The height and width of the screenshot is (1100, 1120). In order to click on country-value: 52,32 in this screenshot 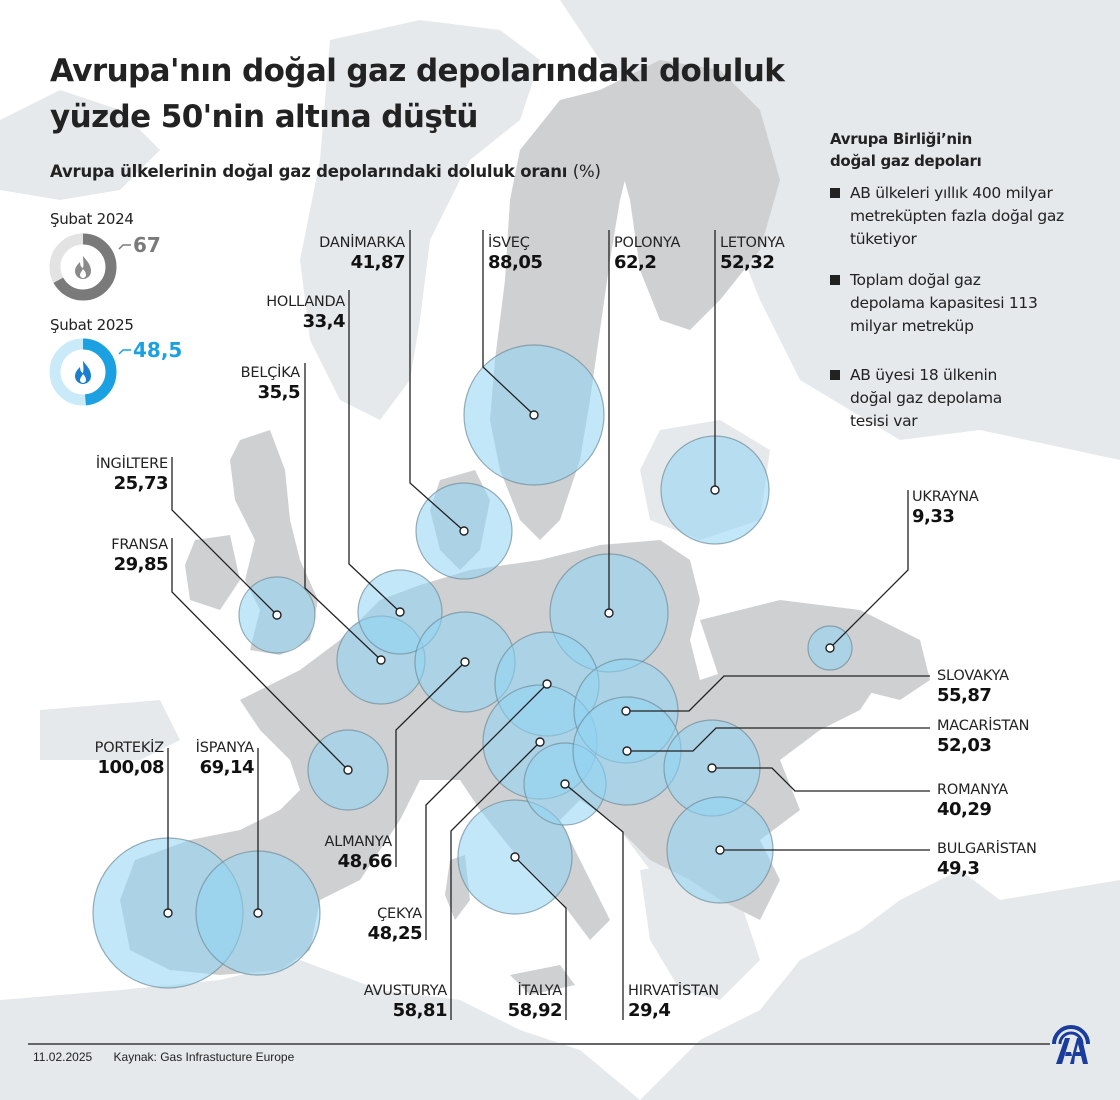, I will do `click(747, 262)`.